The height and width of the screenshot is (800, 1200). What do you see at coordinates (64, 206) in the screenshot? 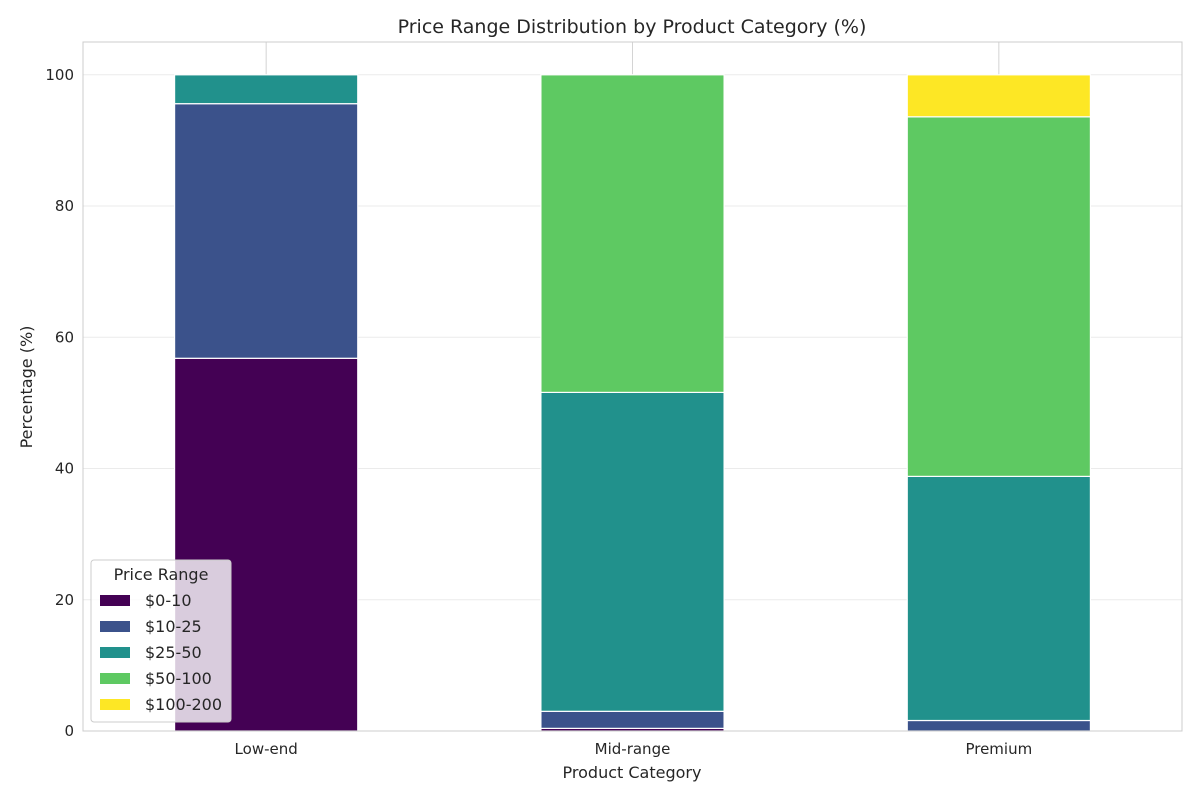
I see `y-tick-label: 80` at bounding box center [64, 206].